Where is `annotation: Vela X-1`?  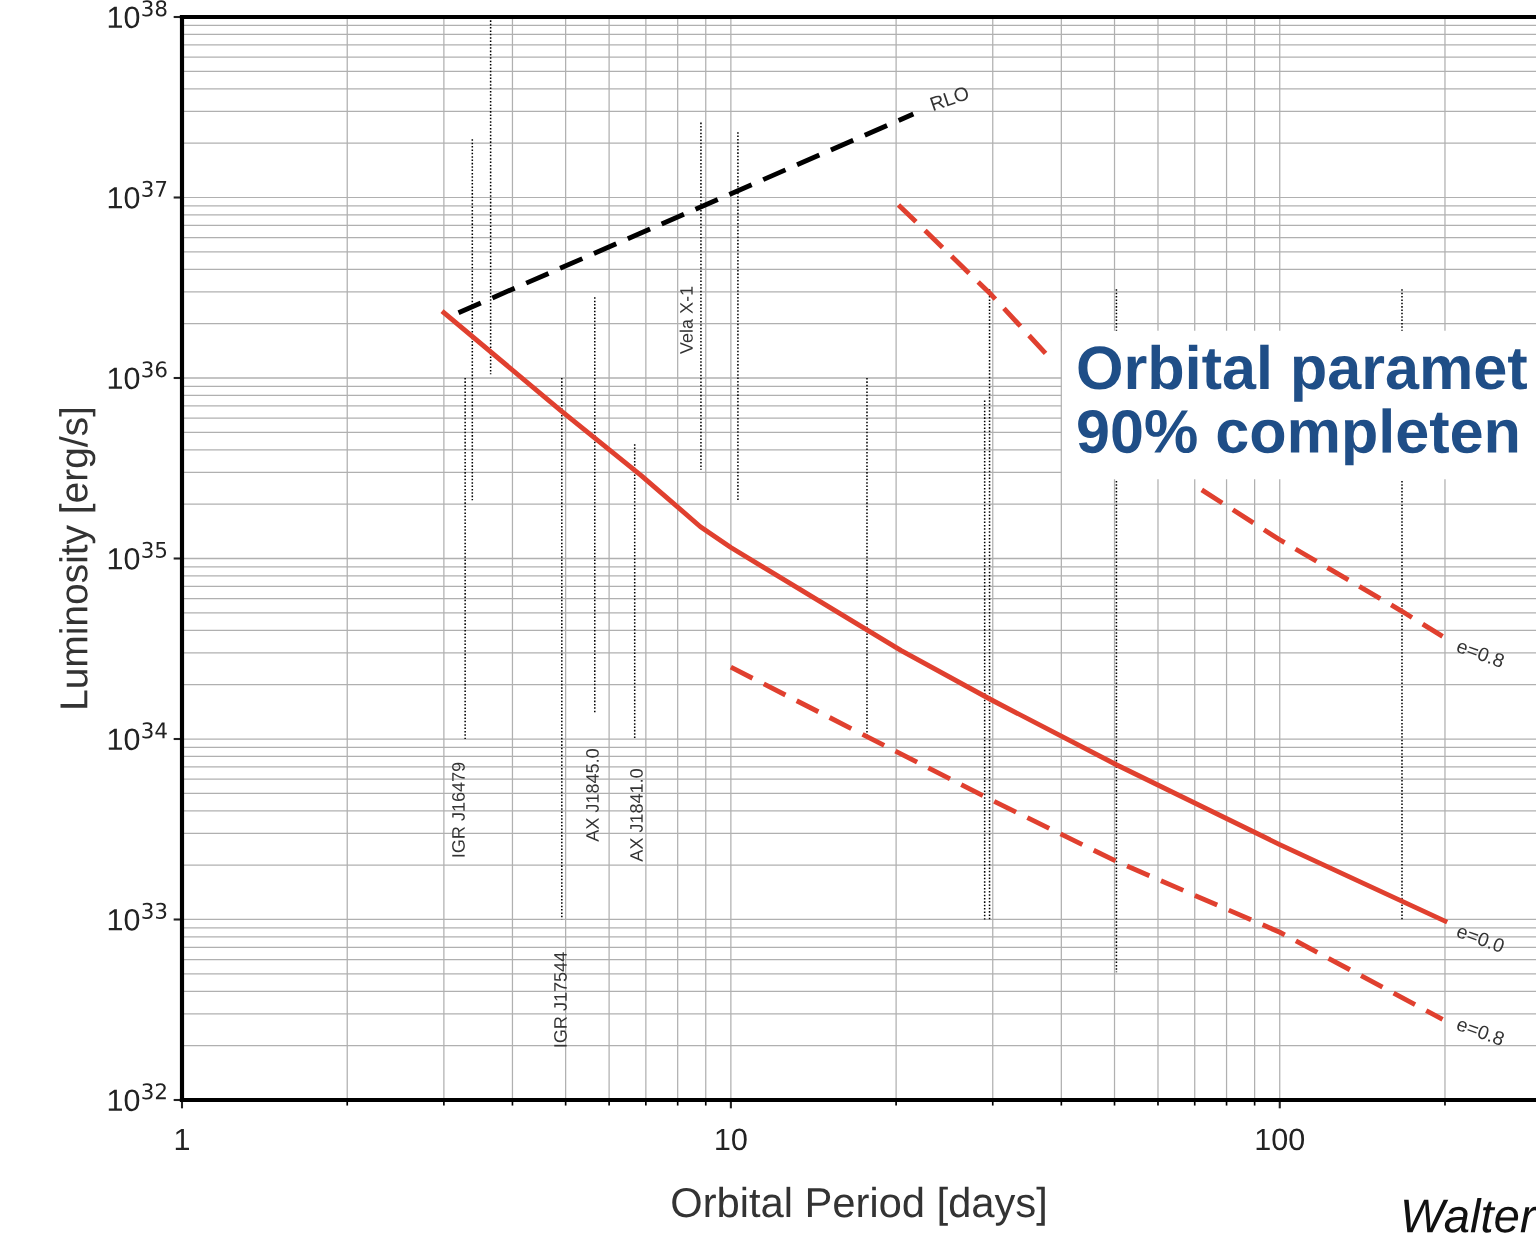 annotation: Vela X-1 is located at coordinates (686, 320).